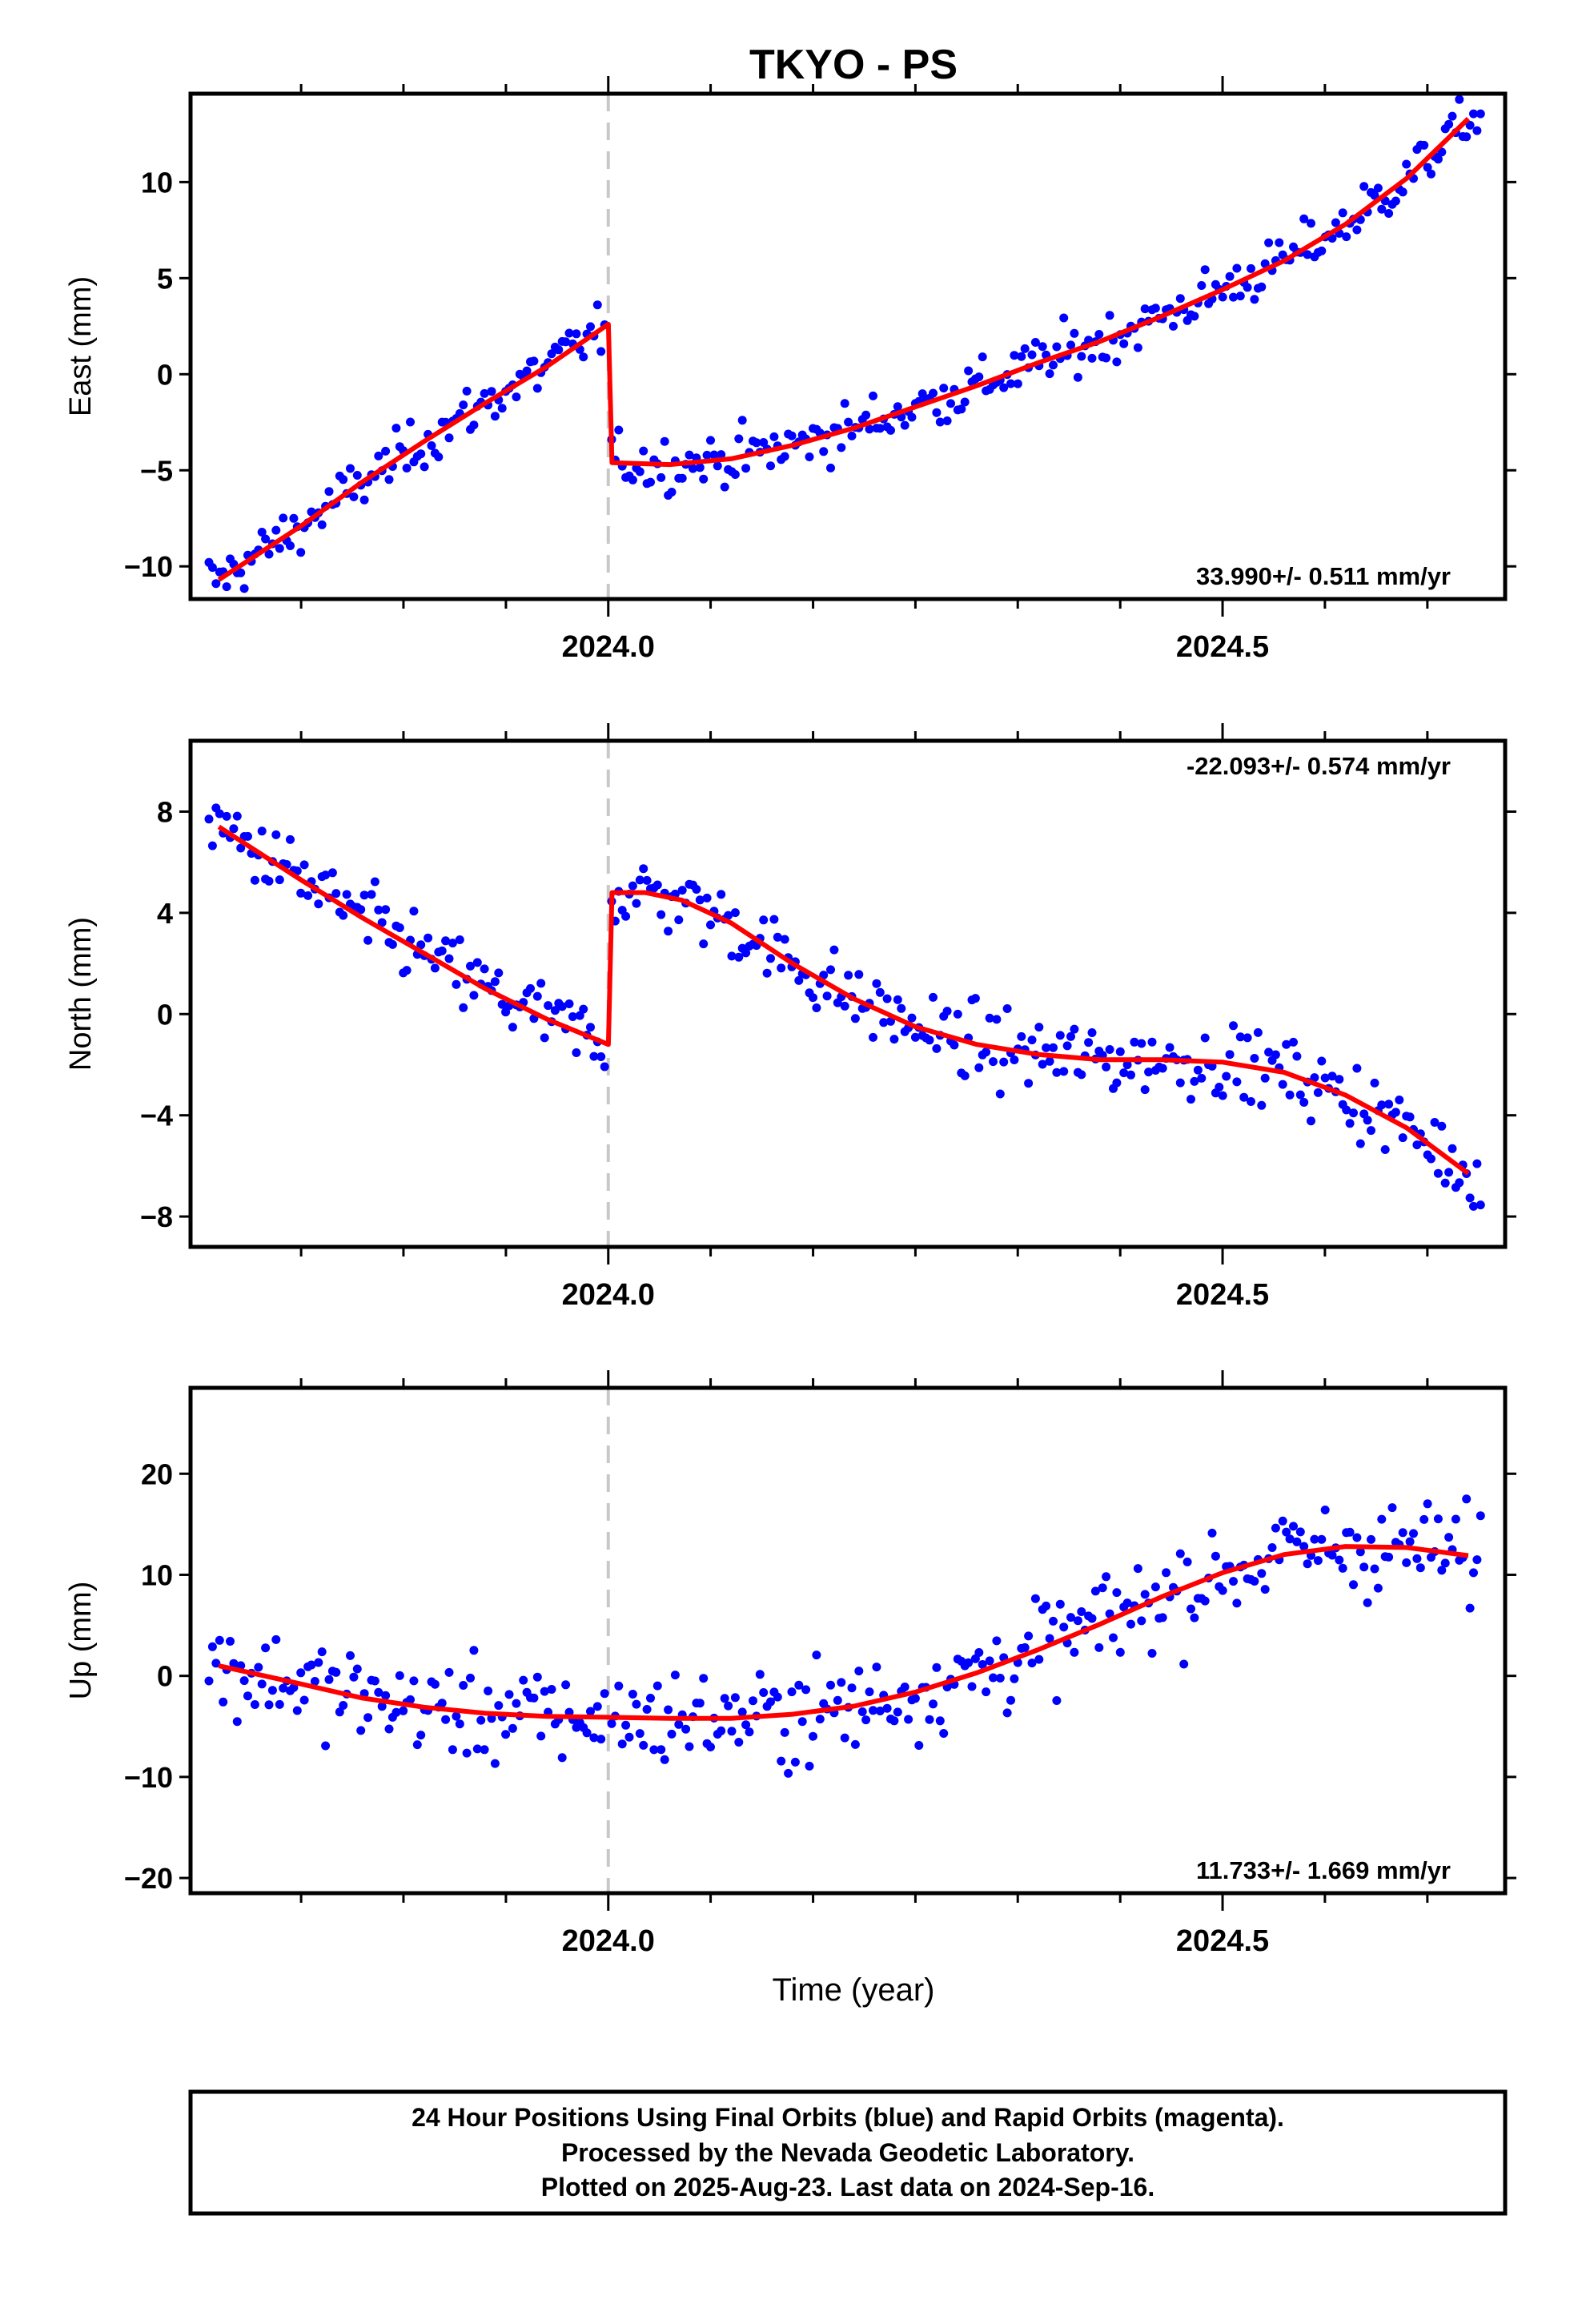 The image size is (1582, 2324). What do you see at coordinates (845, 1007) in the screenshot?
I see `north-data-points` at bounding box center [845, 1007].